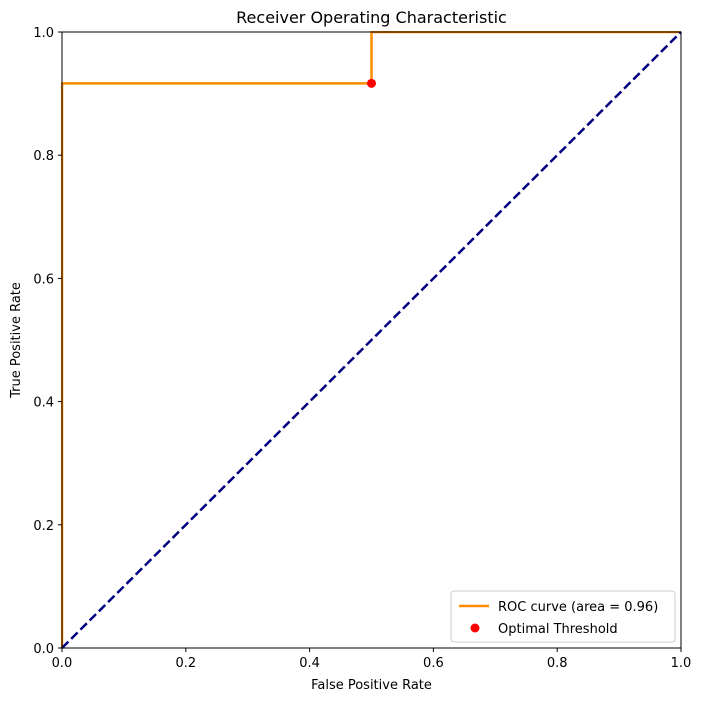 The height and width of the screenshot is (701, 702). I want to click on y-tick-label: 1.0, so click(43, 33).